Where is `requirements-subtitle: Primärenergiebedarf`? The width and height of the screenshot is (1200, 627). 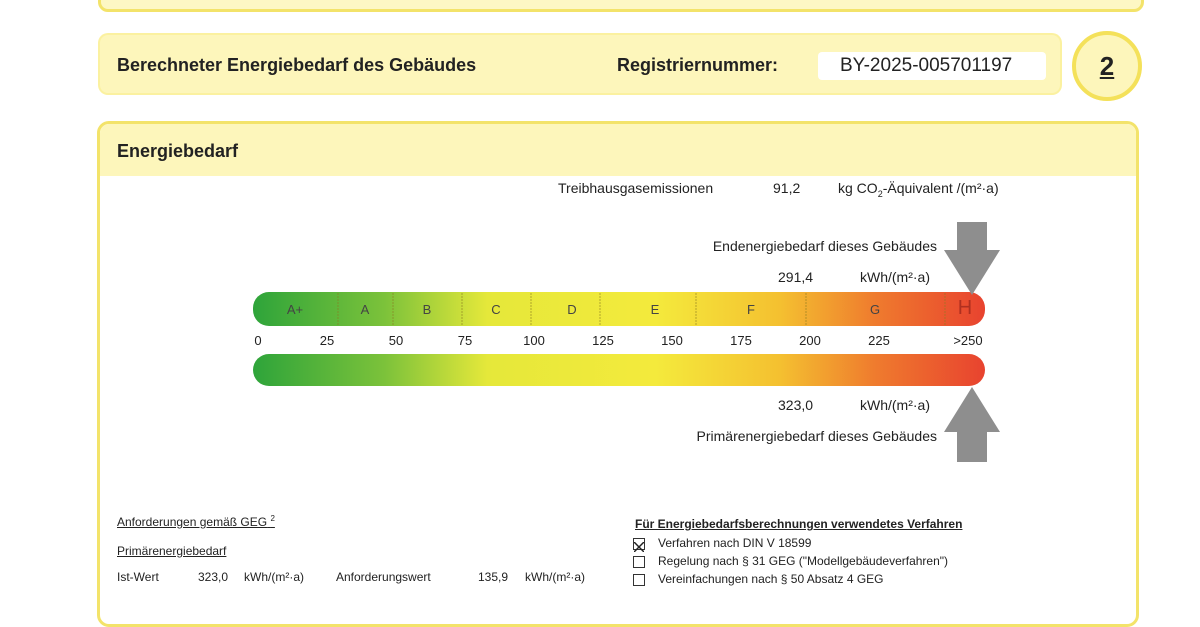 requirements-subtitle: Primärenergiebedarf is located at coordinates (172, 551).